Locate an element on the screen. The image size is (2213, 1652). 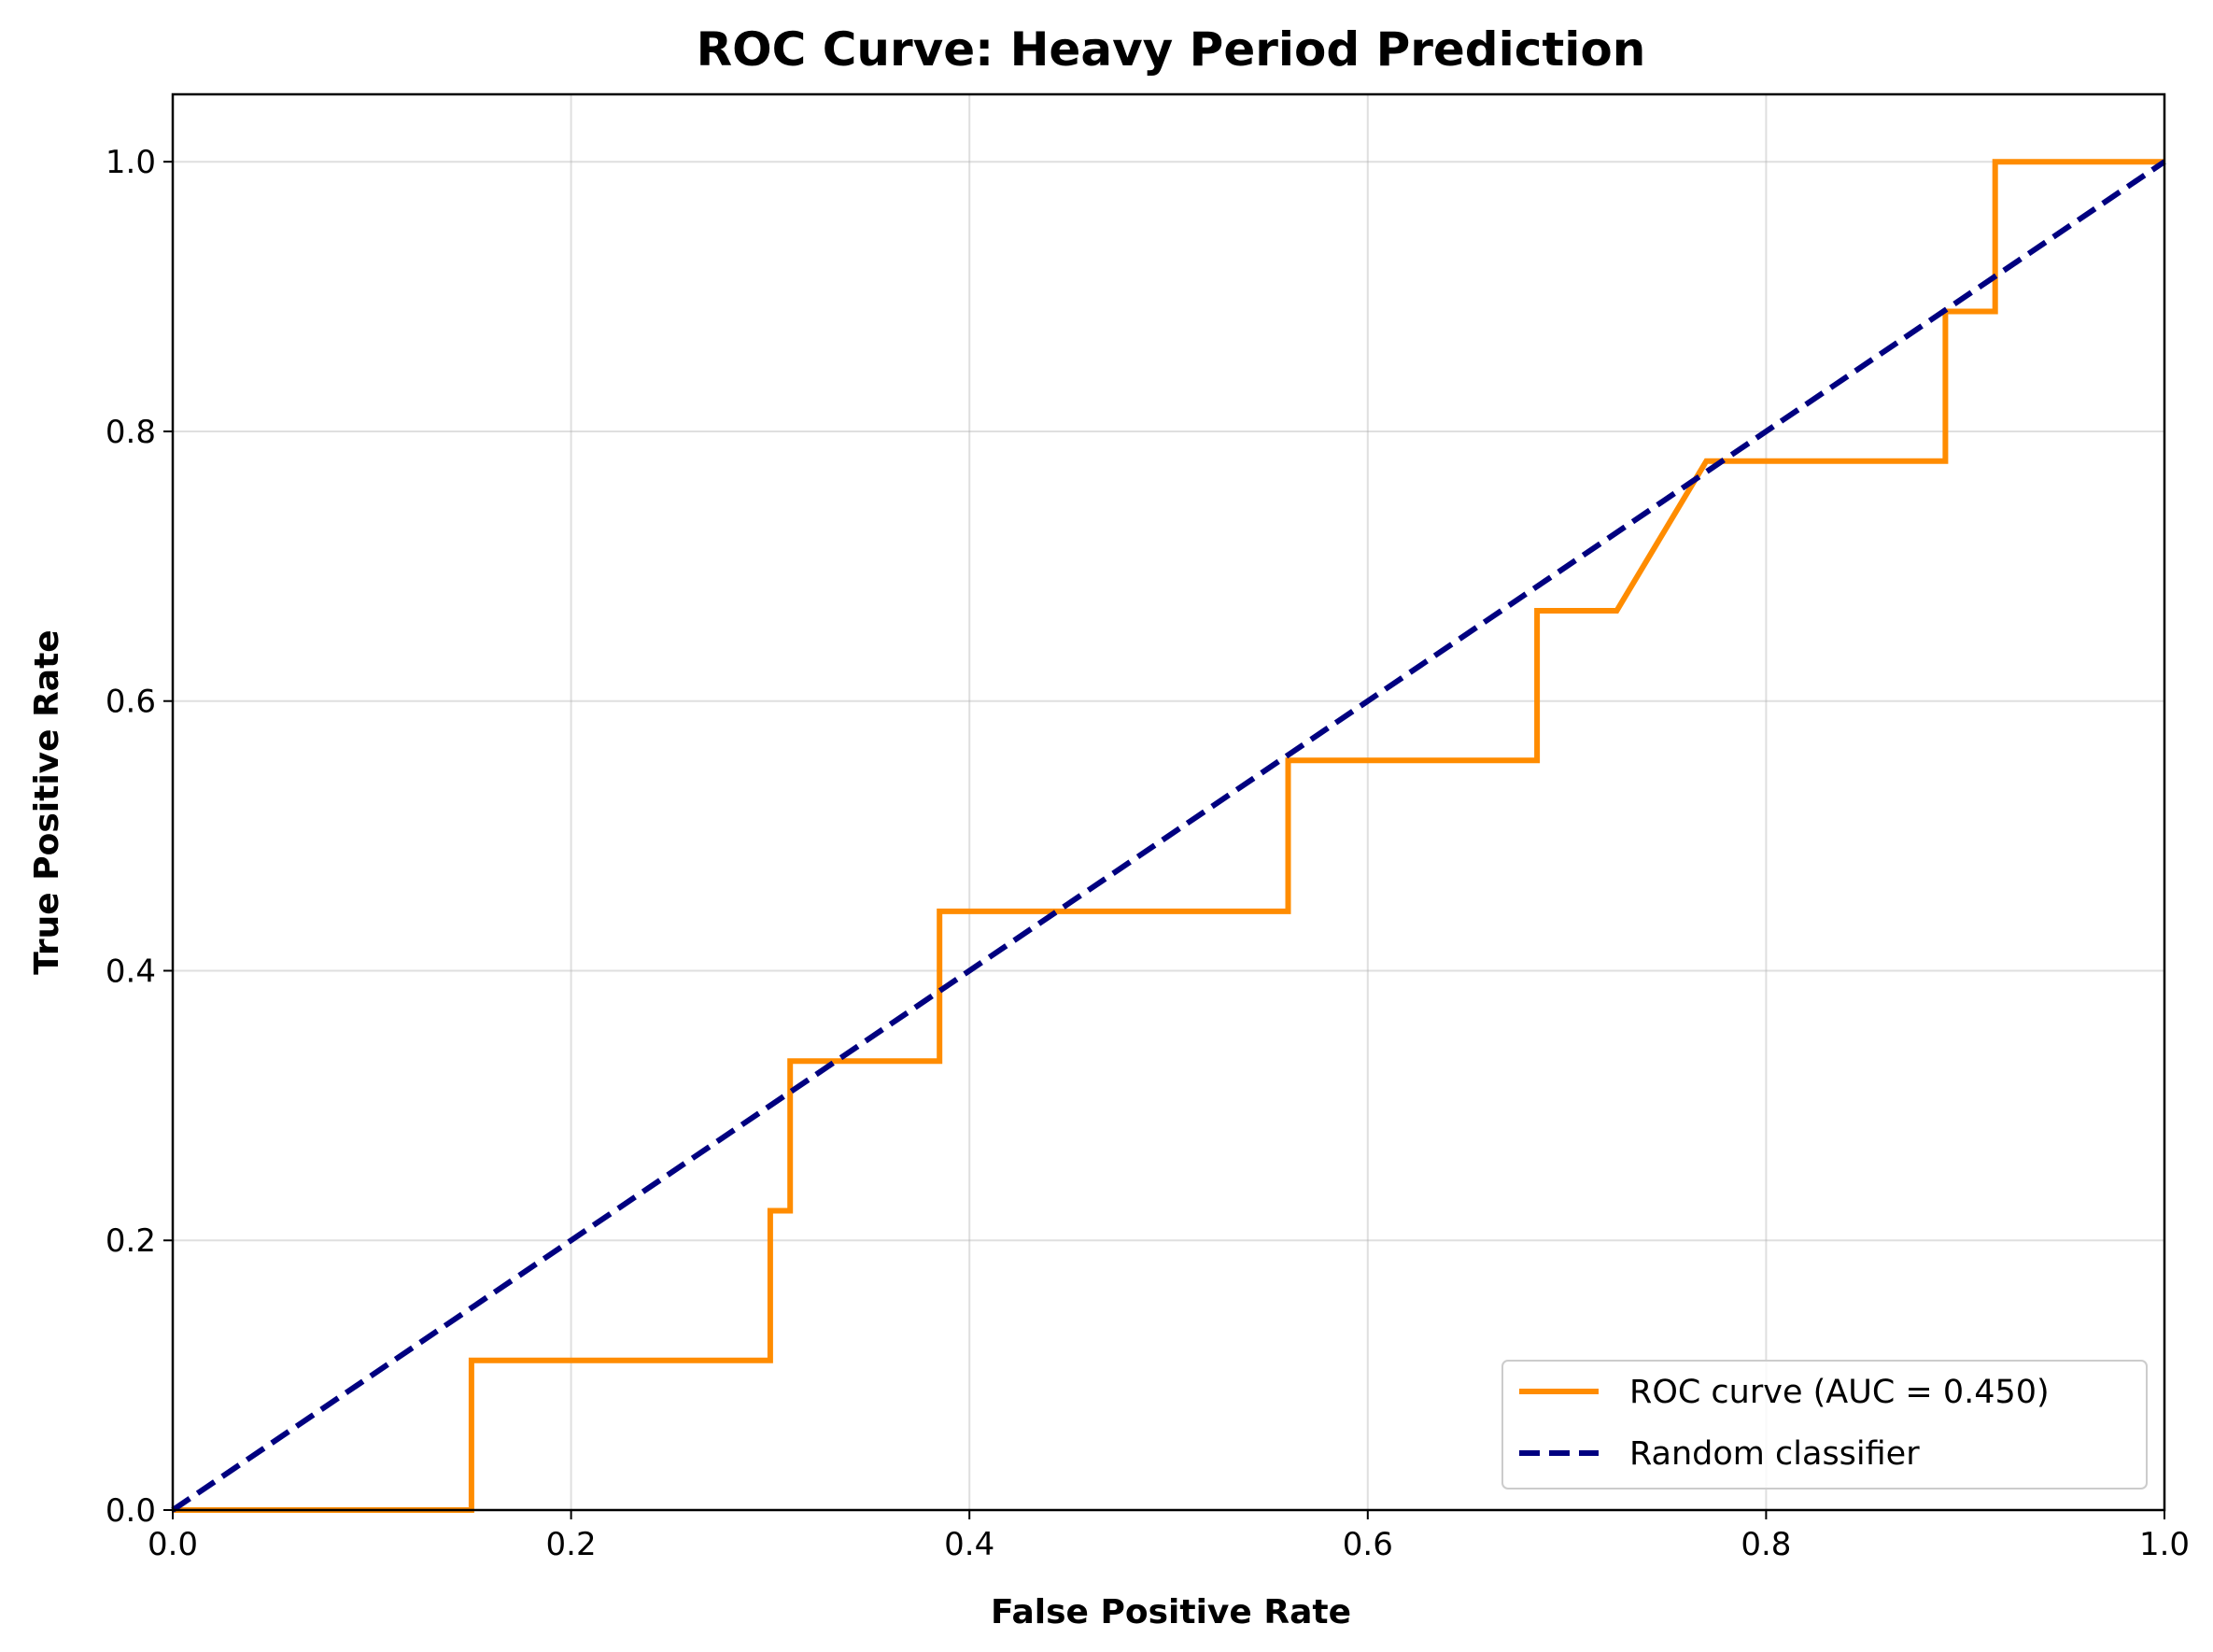
y-tick-label: 0.0 is located at coordinates (131, 1511).